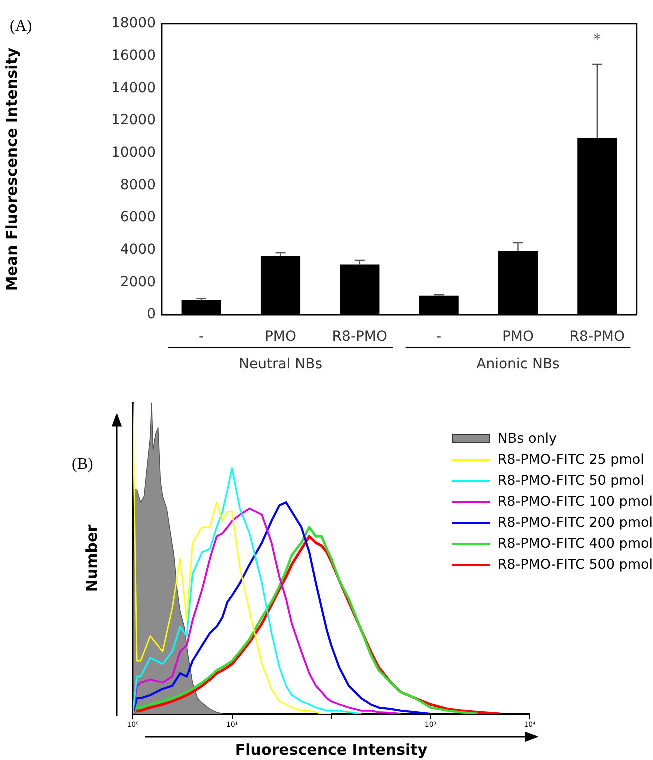  I want to click on text: (B), so click(83, 465).